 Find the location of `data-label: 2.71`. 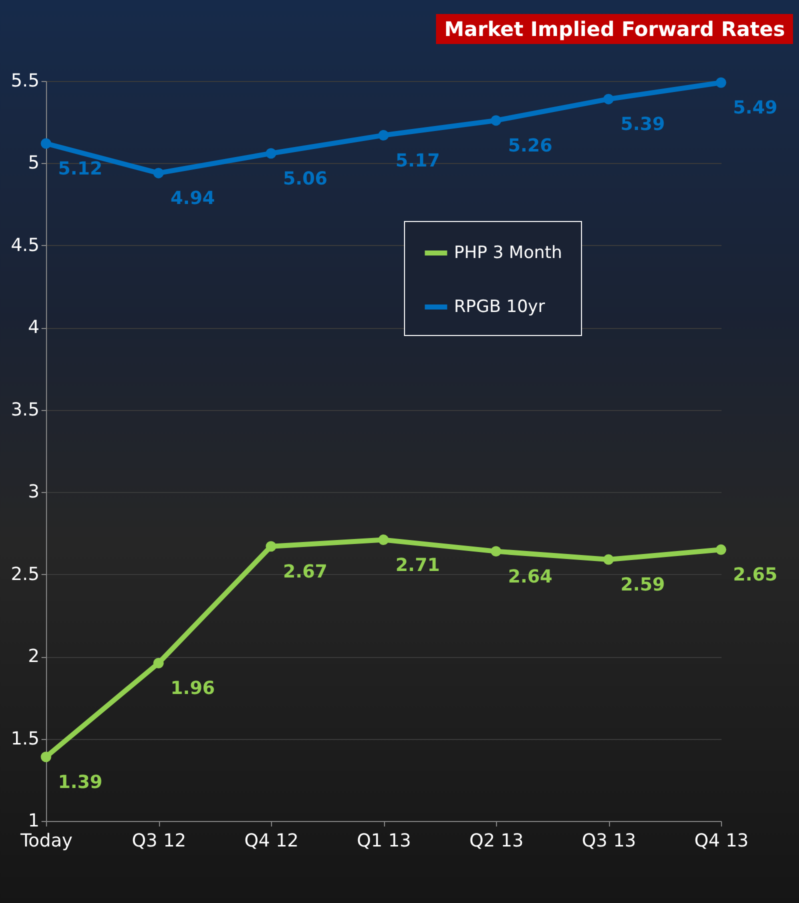

data-label: 2.71 is located at coordinates (418, 565).